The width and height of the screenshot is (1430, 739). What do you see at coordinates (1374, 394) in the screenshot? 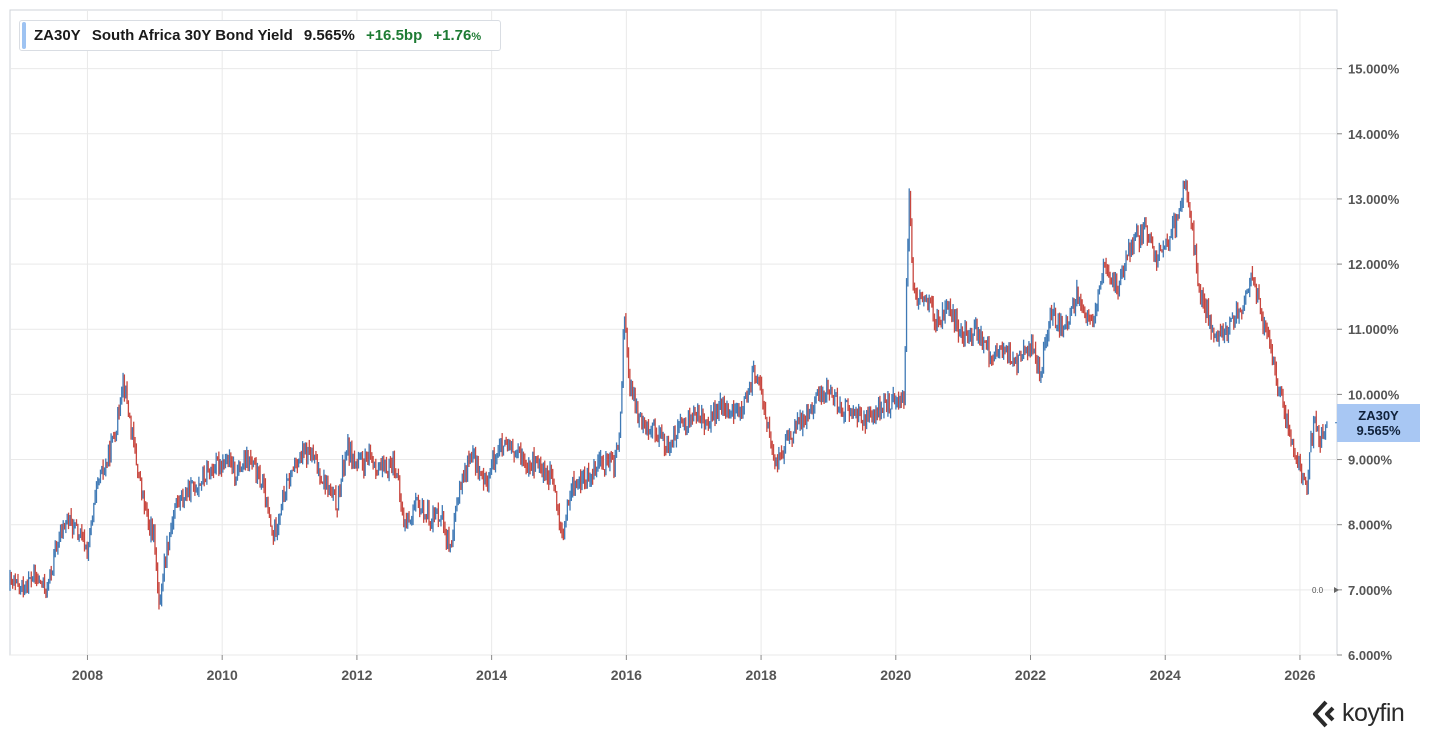
I see `y-tick-label: 10.000%` at bounding box center [1374, 394].